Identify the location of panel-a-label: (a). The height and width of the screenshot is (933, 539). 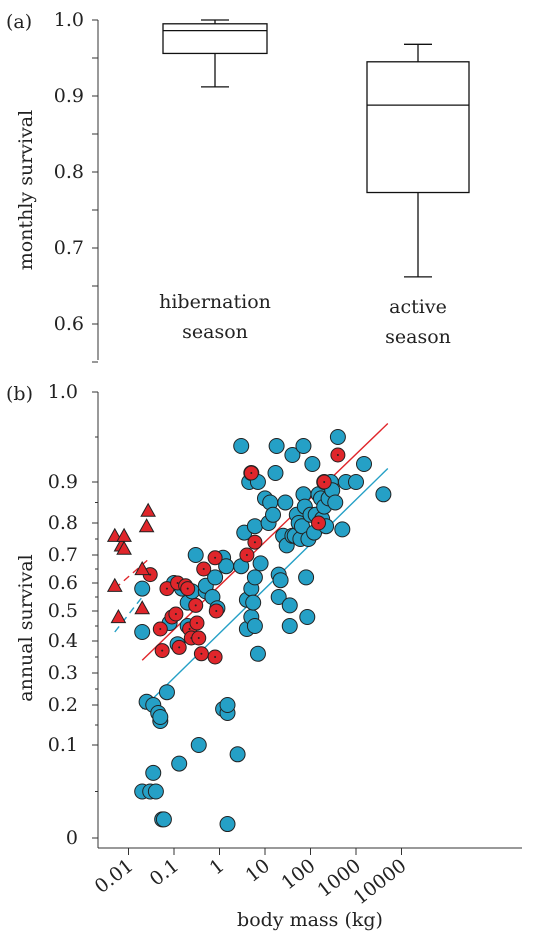
(19, 22).